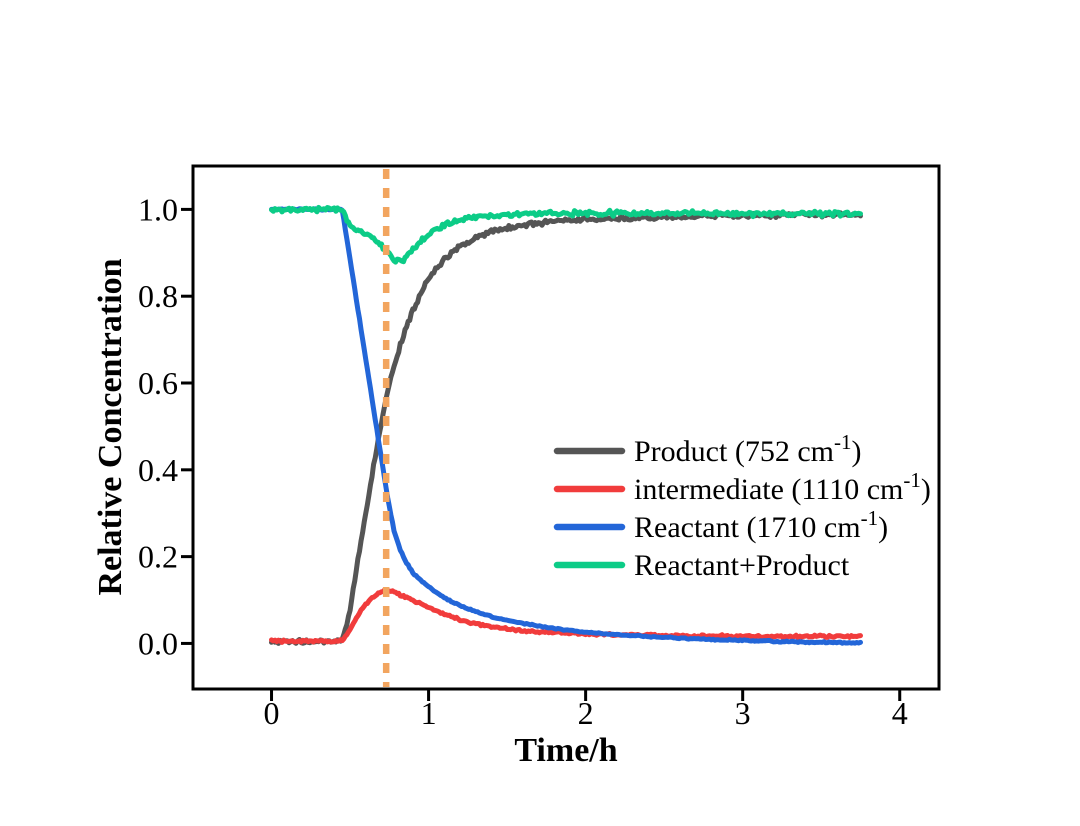 The height and width of the screenshot is (826, 1080). Describe the element at coordinates (158, 557) in the screenshot. I see `y-tick-label: 0.2` at that location.